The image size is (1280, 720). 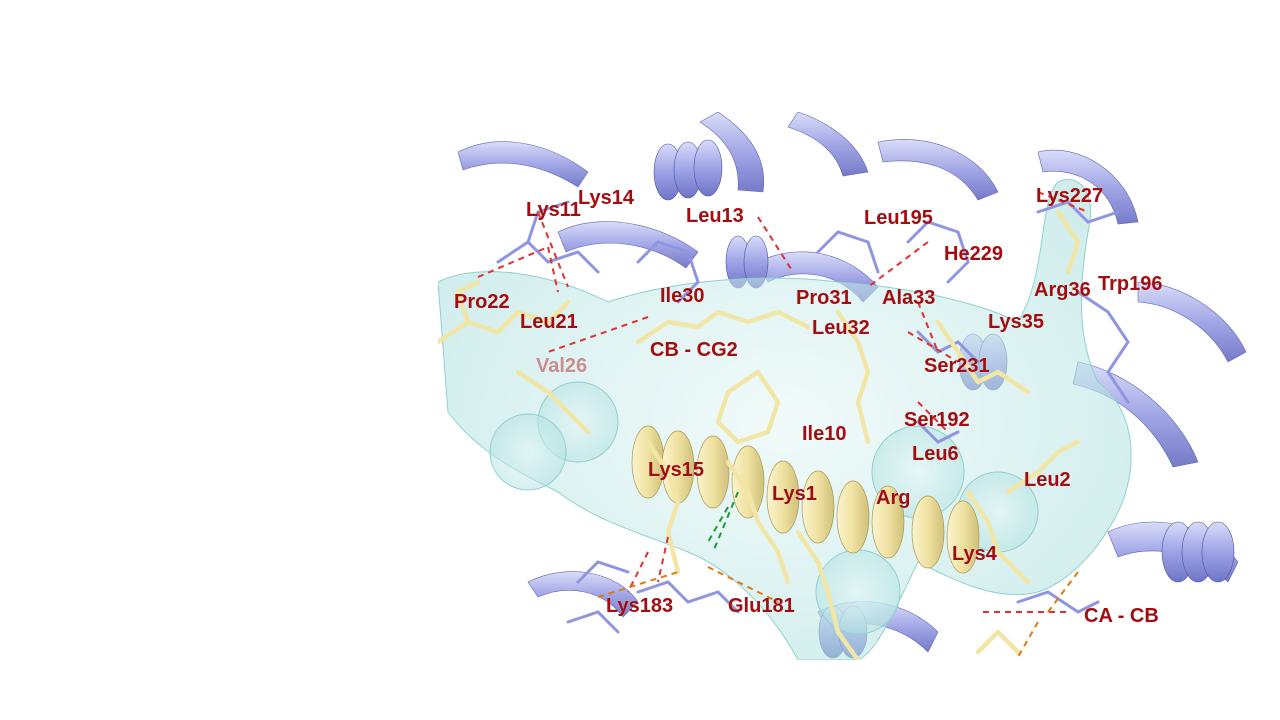 What do you see at coordinates (898, 218) in the screenshot?
I see `residue-label: Leu195` at bounding box center [898, 218].